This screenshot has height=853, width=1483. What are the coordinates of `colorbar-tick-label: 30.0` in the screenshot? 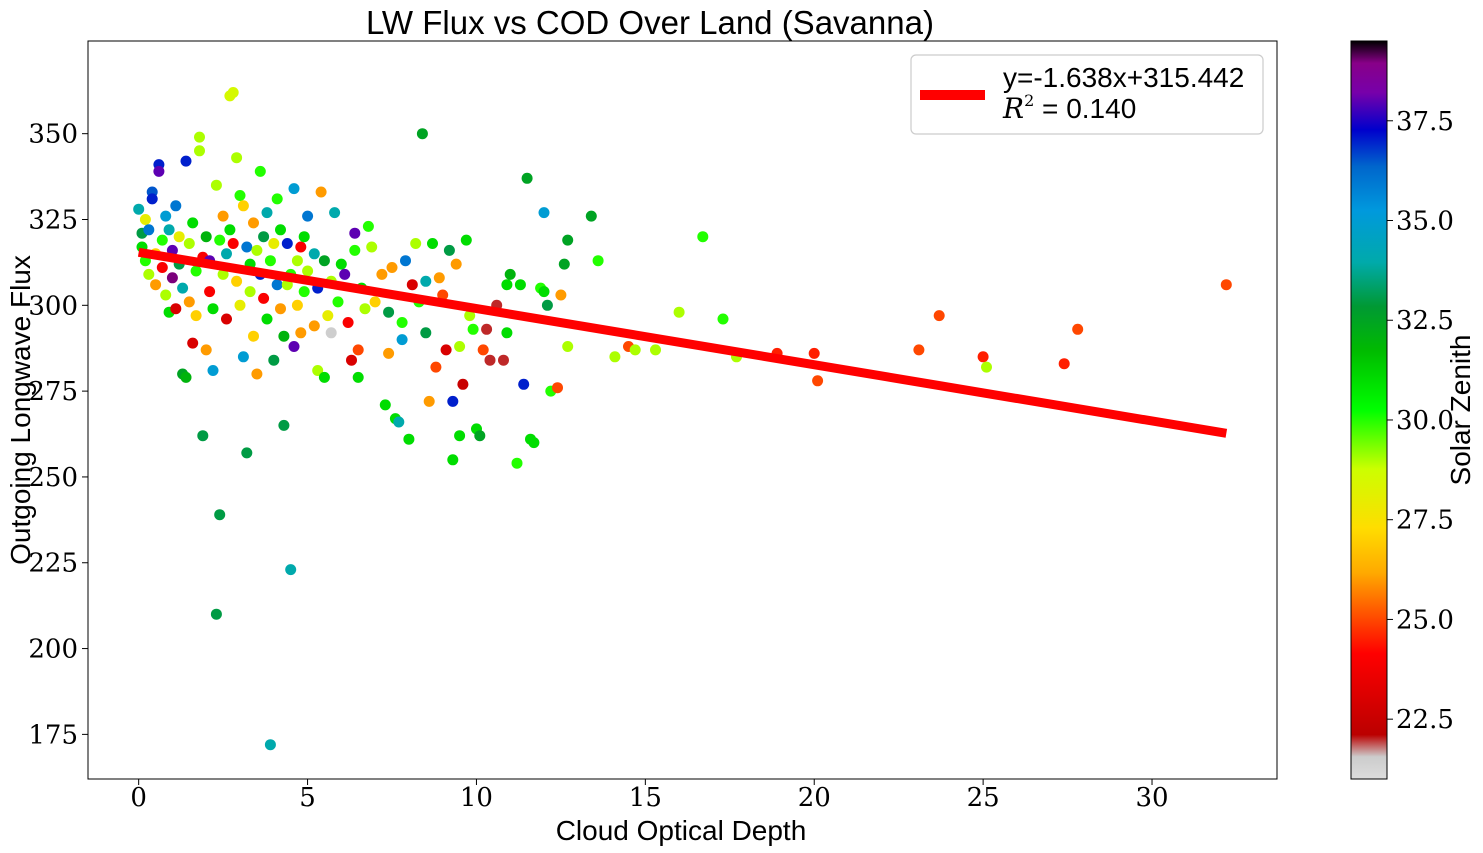 It's located at (1425, 421).